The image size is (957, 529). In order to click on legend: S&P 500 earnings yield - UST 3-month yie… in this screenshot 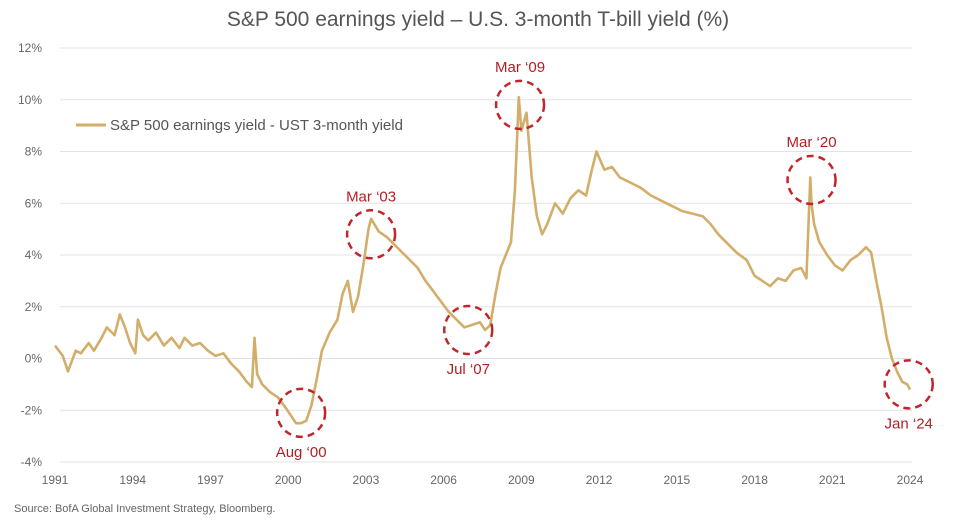, I will do `click(239, 125)`.